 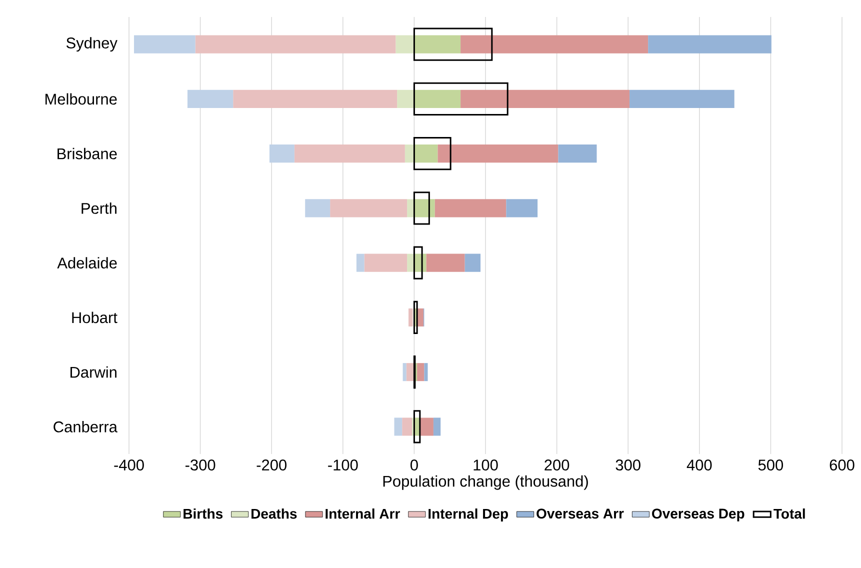 What do you see at coordinates (92, 44) in the screenshot?
I see `y-tick-label: Sydney` at bounding box center [92, 44].